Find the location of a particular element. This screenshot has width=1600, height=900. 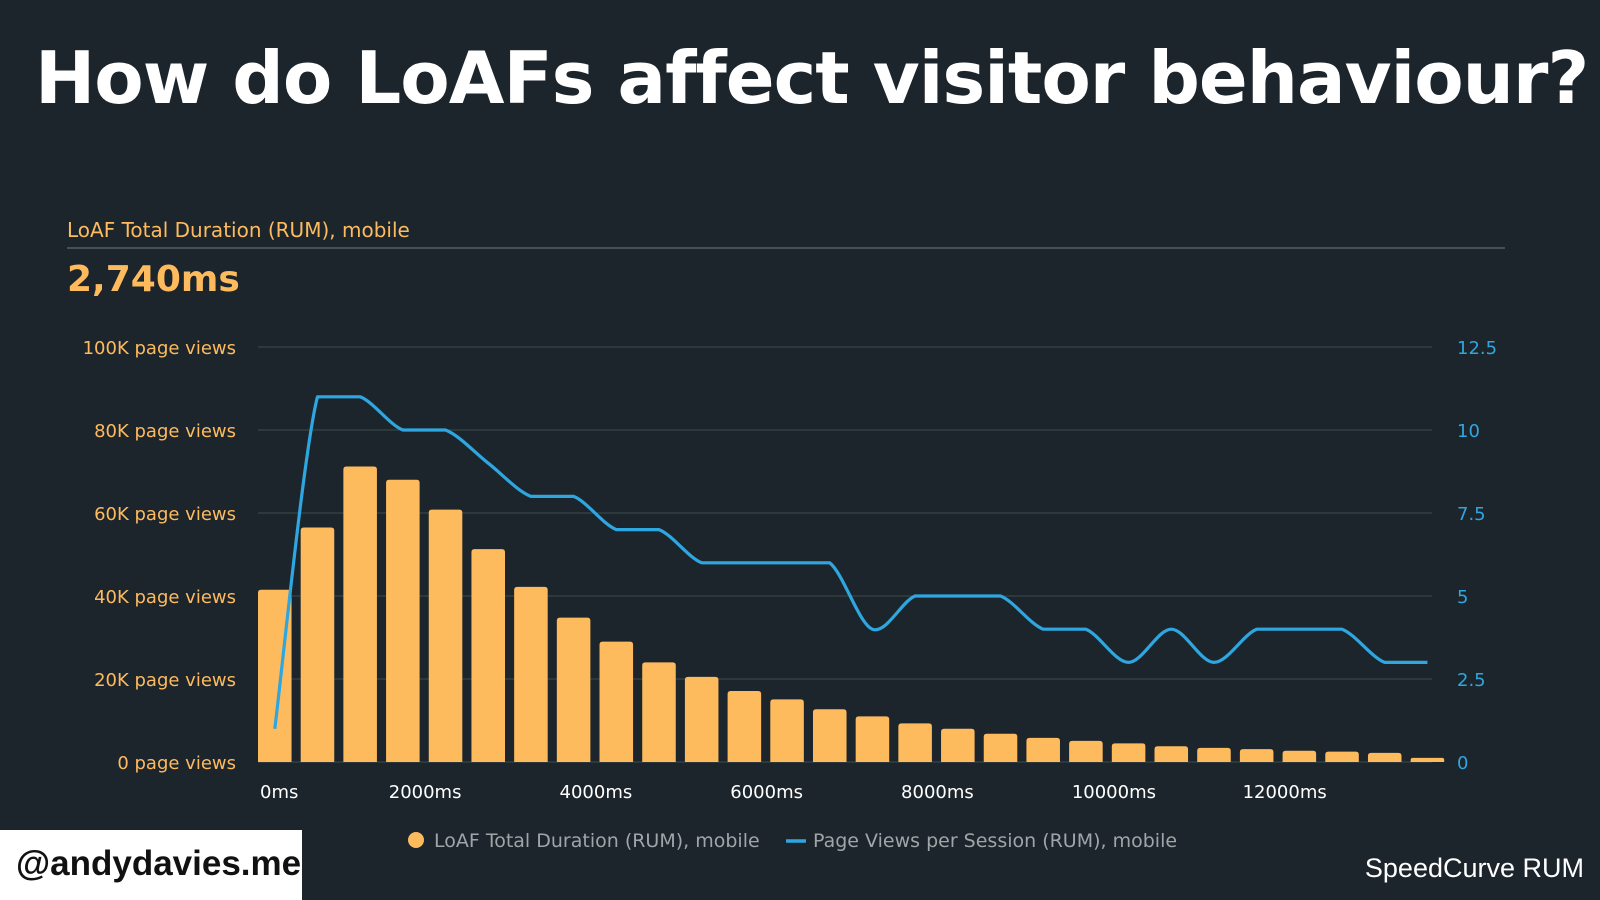

y-right-tick-label: 10 is located at coordinates (1468, 431).